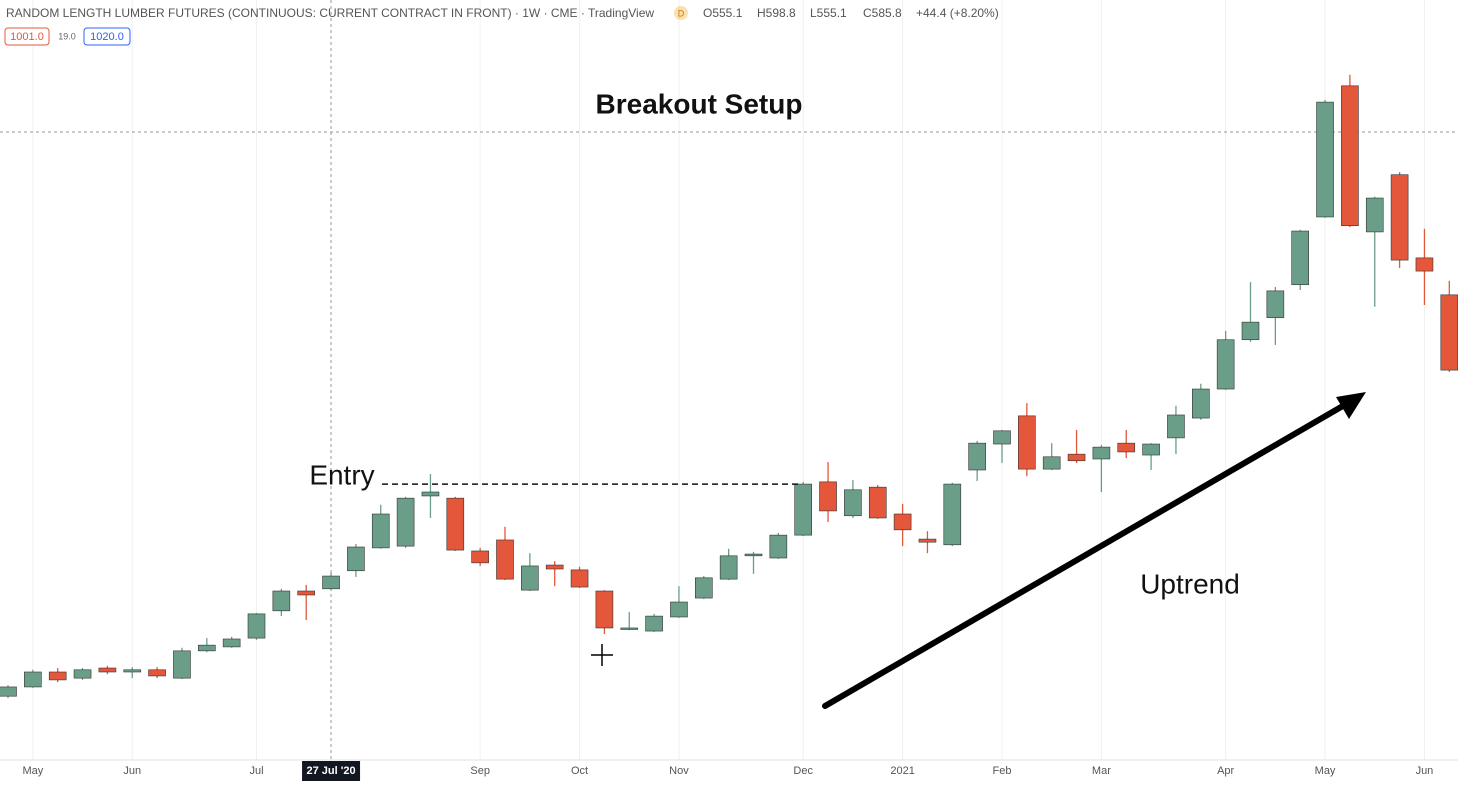 Image resolution: width=1458 pixels, height=785 pixels. What do you see at coordinates (341, 474) in the screenshot?
I see `annotation: Entry` at bounding box center [341, 474].